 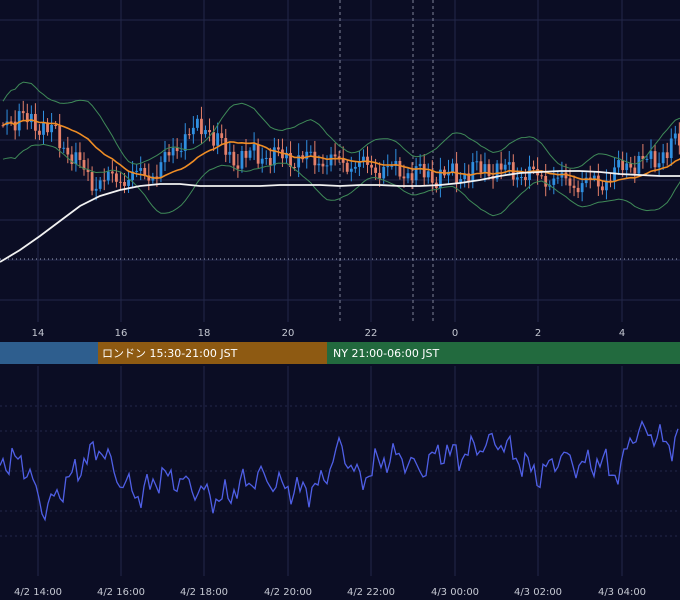 What do you see at coordinates (622, 333) in the screenshot?
I see `x-tick-label: 4` at bounding box center [622, 333].